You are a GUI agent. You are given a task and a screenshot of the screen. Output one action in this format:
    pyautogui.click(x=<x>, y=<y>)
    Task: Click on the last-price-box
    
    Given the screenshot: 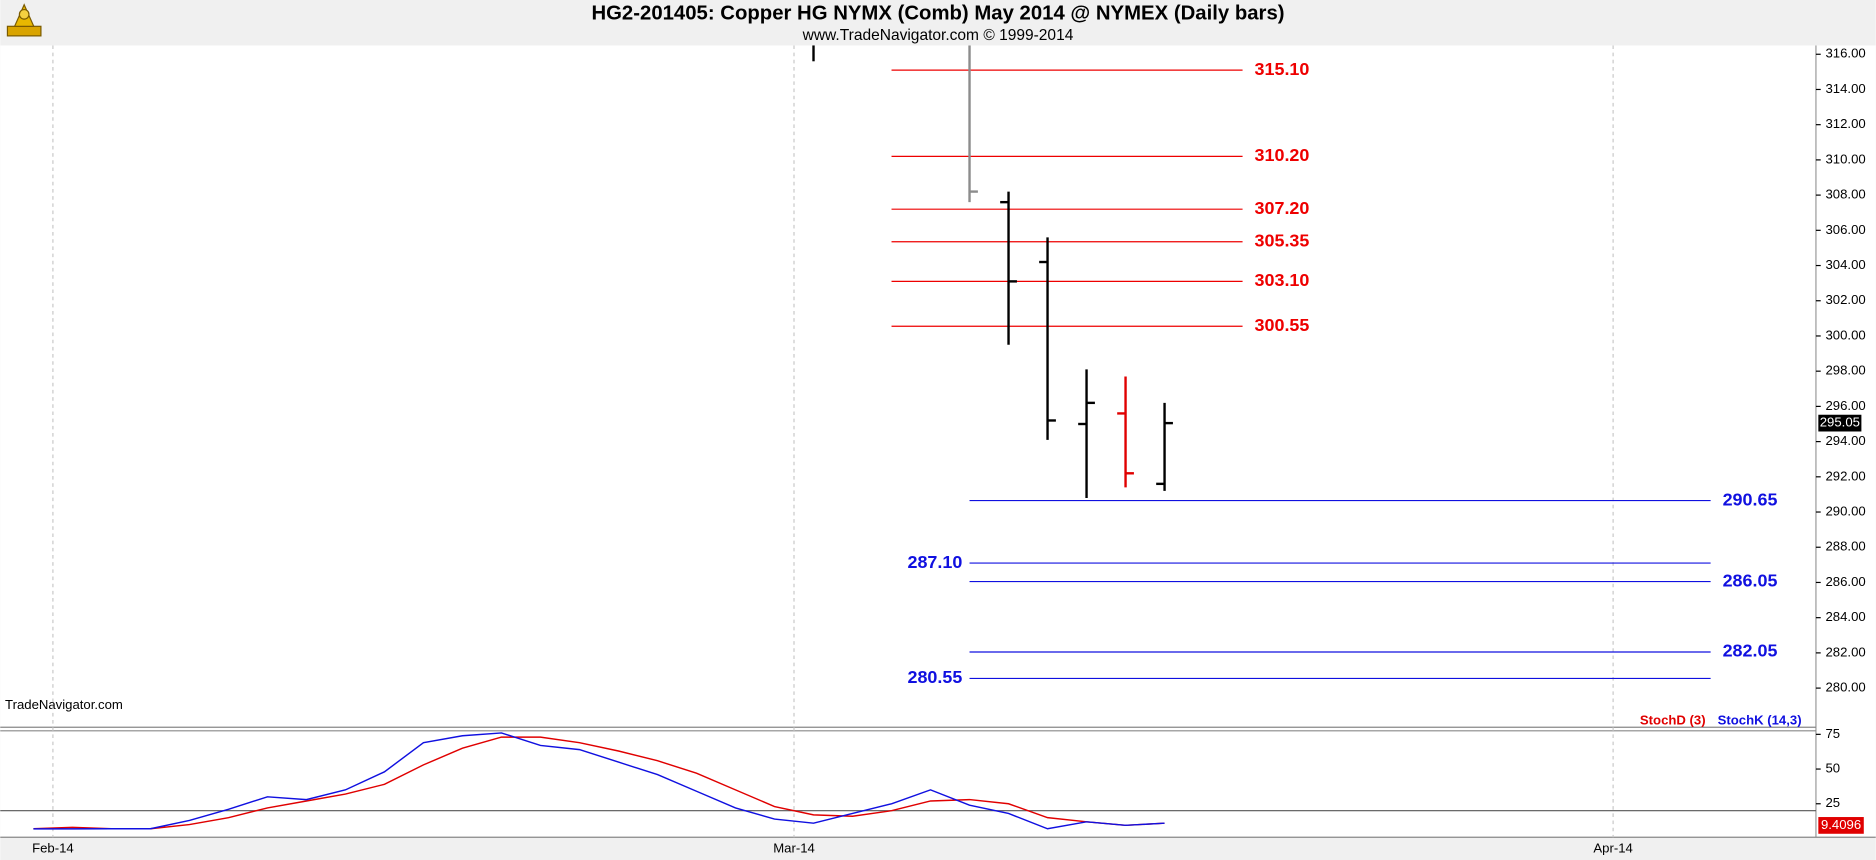 What is the action you would take?
    pyautogui.click(x=1840, y=423)
    